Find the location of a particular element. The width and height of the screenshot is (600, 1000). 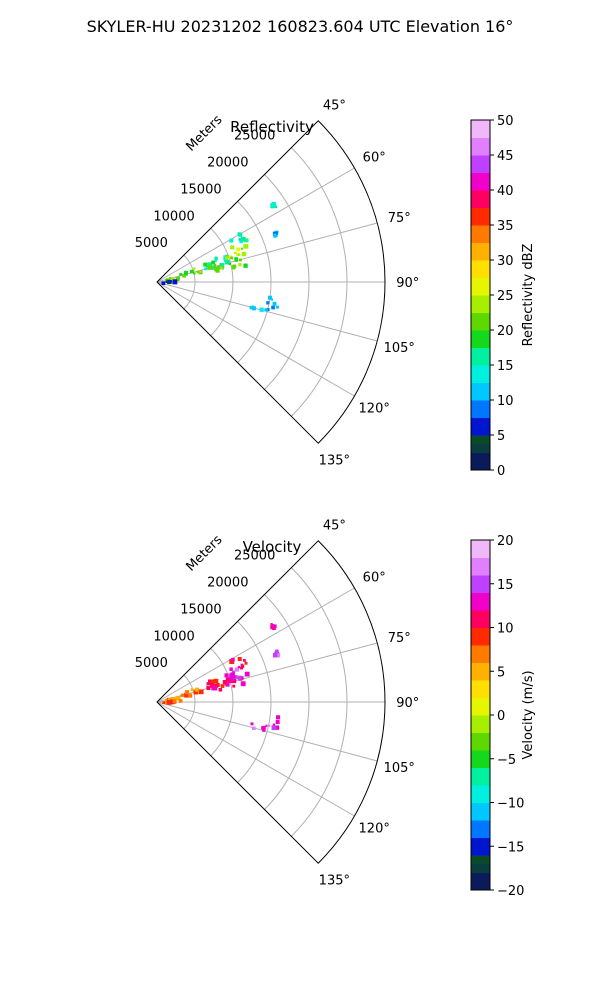

angle-tick-label: 75° is located at coordinates (399, 218).